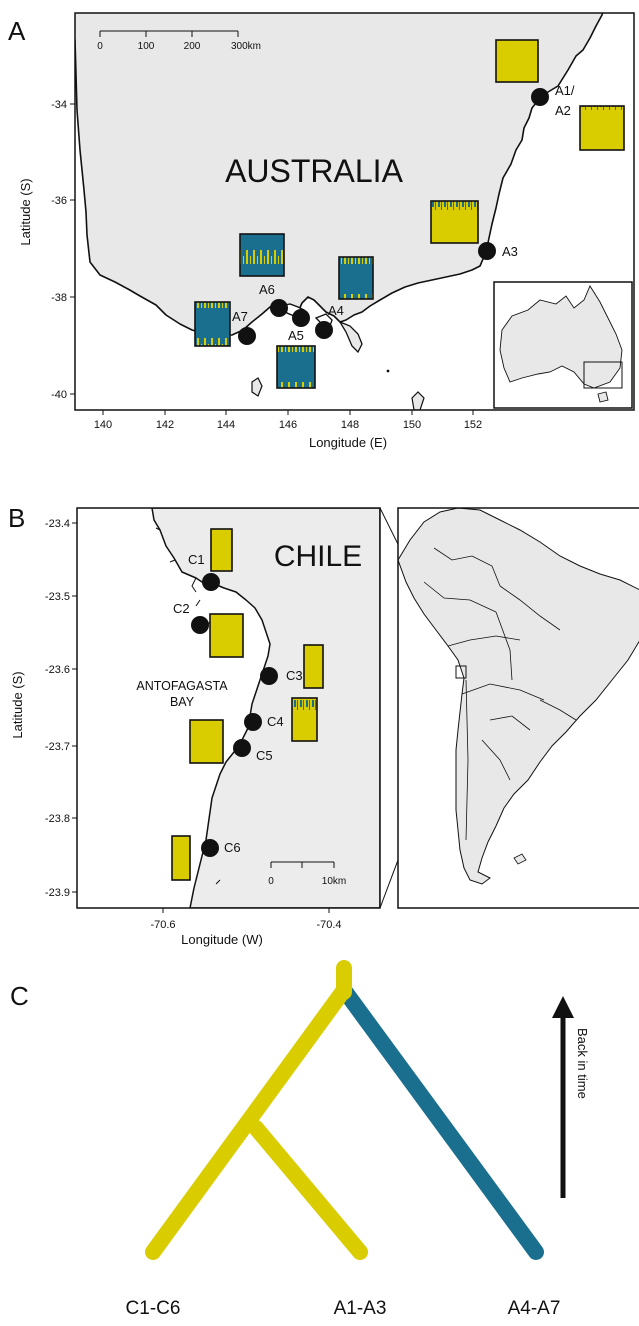 Image resolution: width=639 pixels, height=1326 pixels. Describe the element at coordinates (582, 1063) in the screenshot. I see `time-arrow-label: Back in time` at that location.